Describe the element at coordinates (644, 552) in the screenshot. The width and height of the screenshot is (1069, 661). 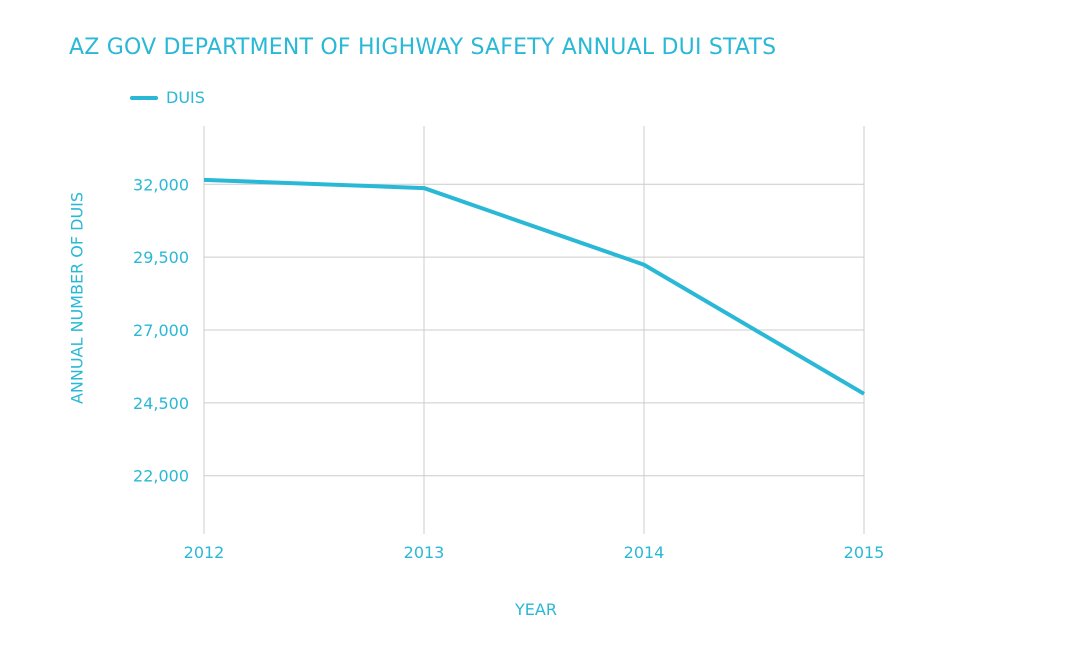
I see `x-tick-label: 2014` at that location.